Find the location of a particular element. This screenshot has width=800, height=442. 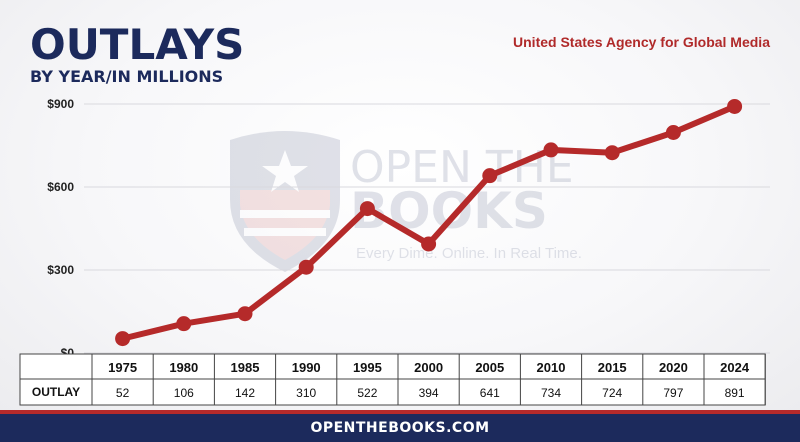

data-point-1980 is located at coordinates (184, 324).